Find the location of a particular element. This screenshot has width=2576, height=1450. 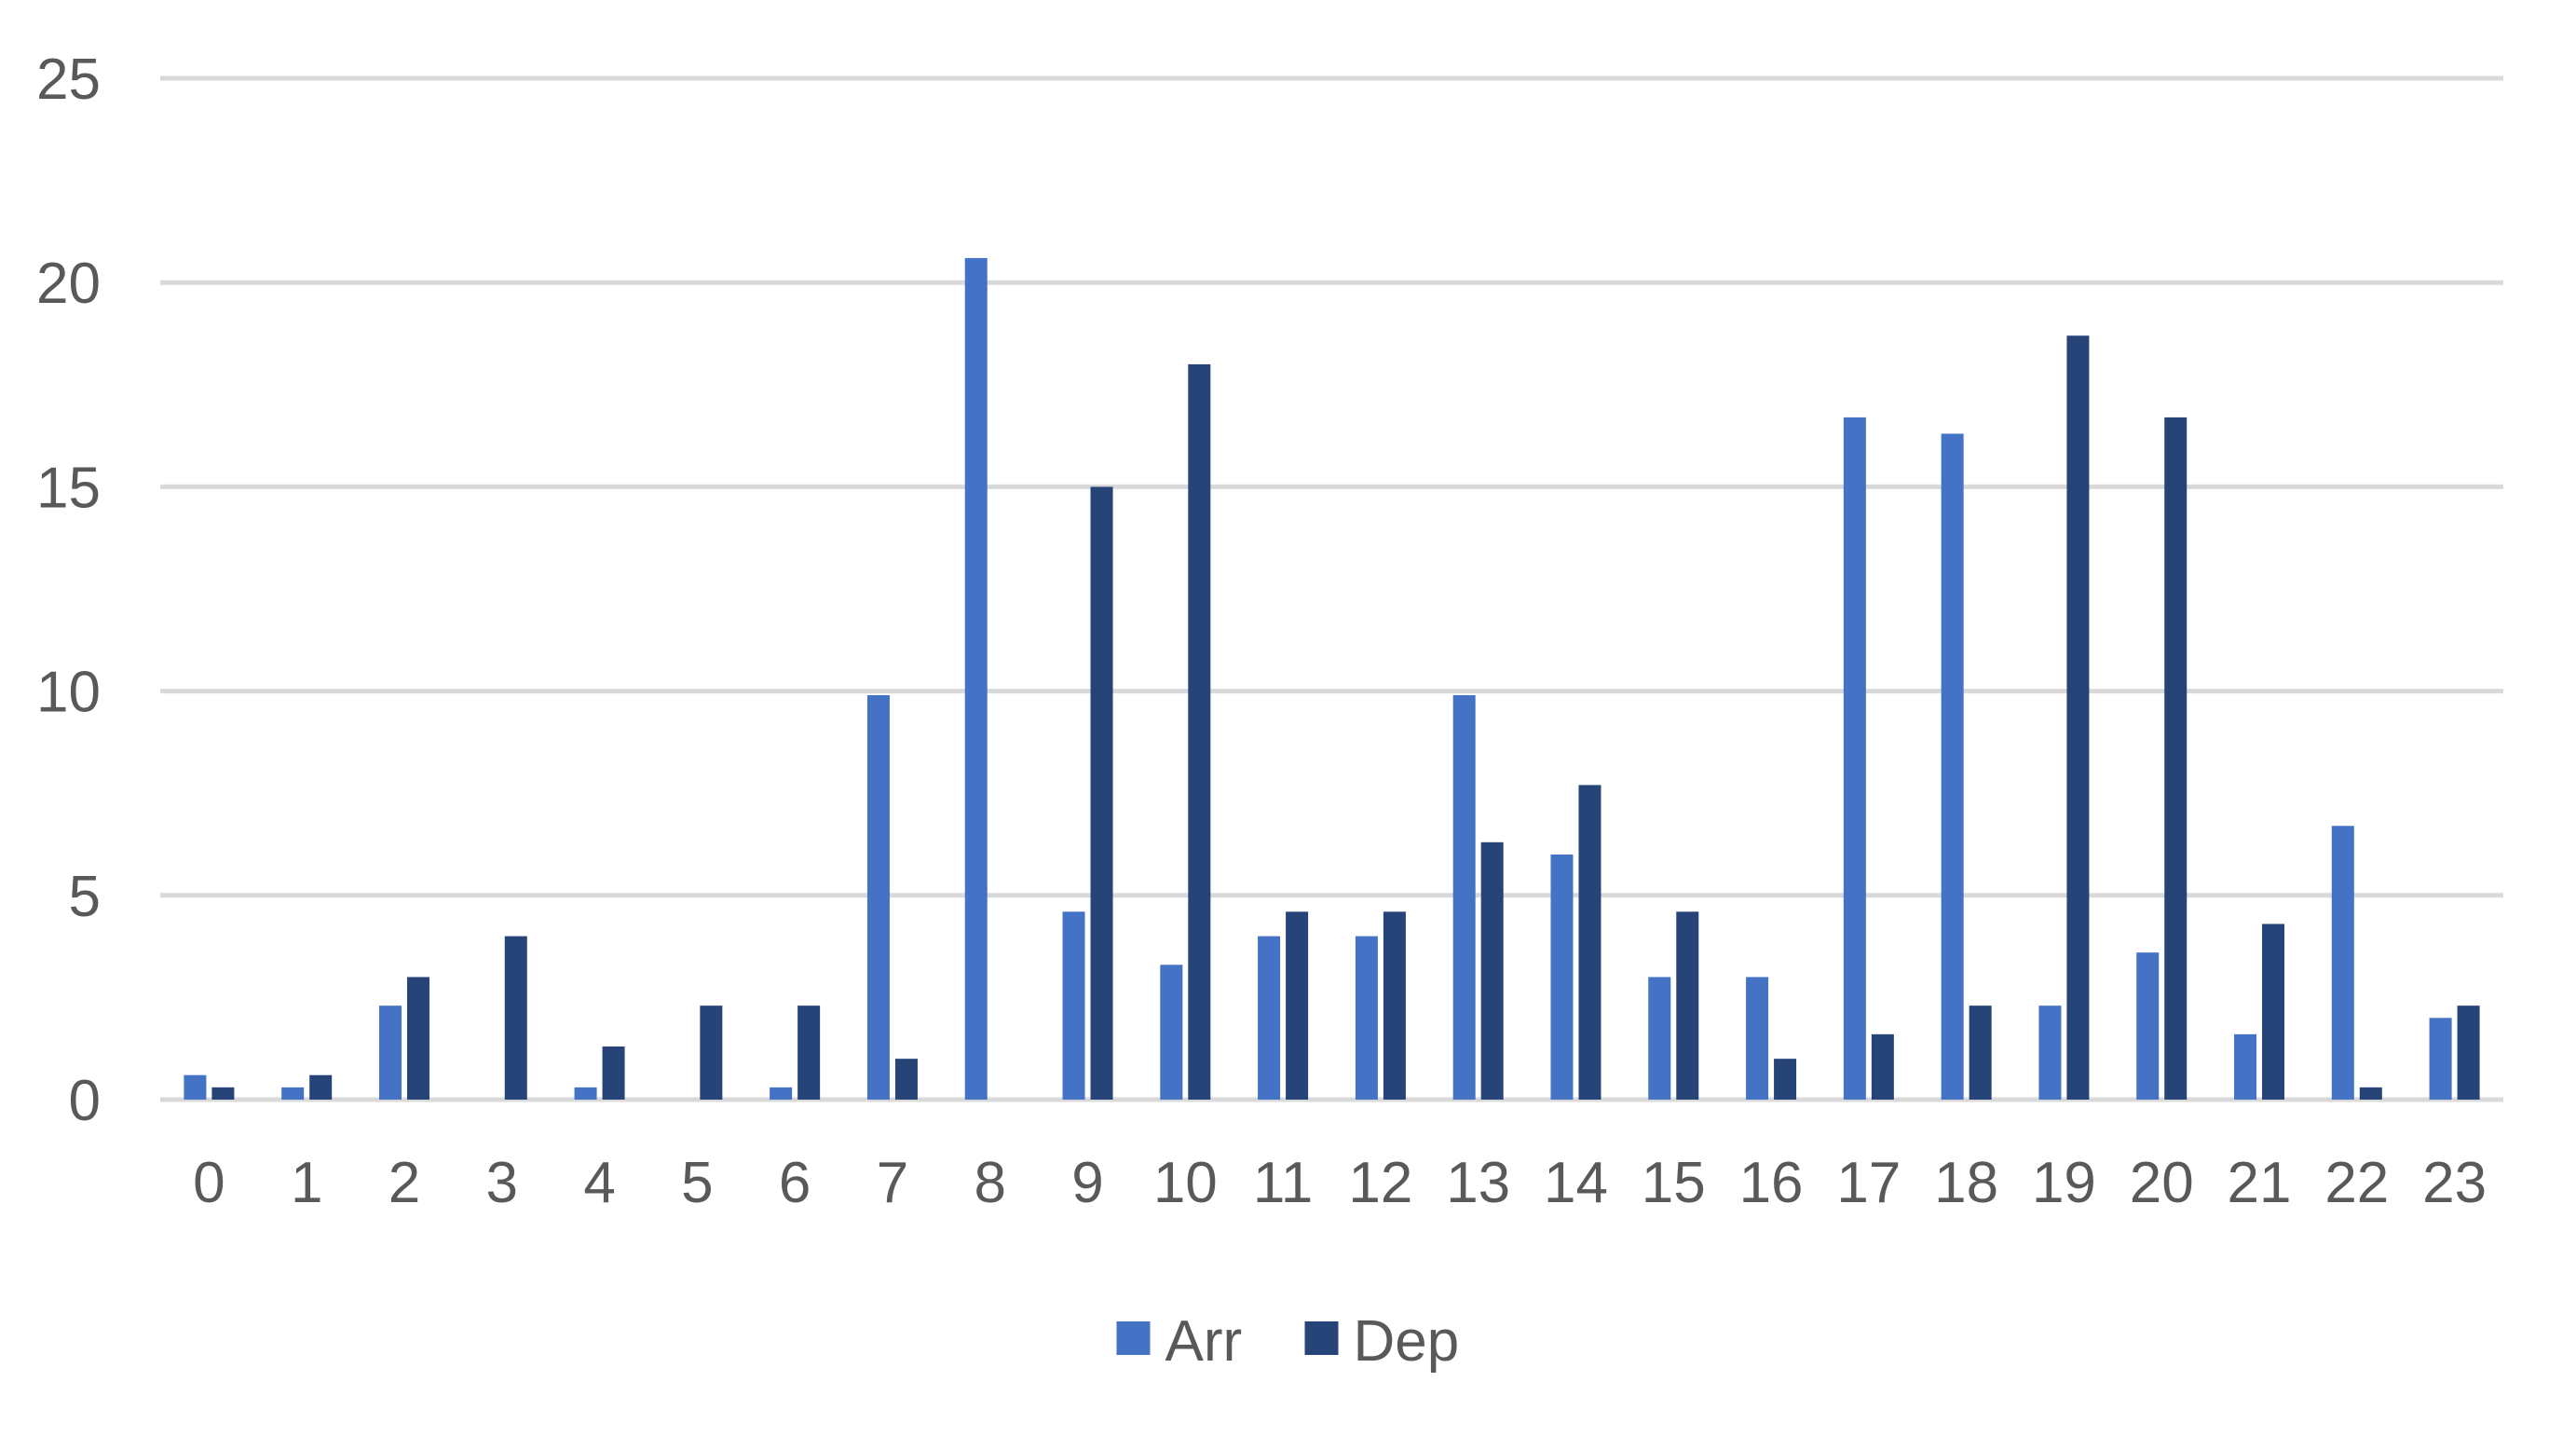

x-tick-label: 21 is located at coordinates (2260, 1183).